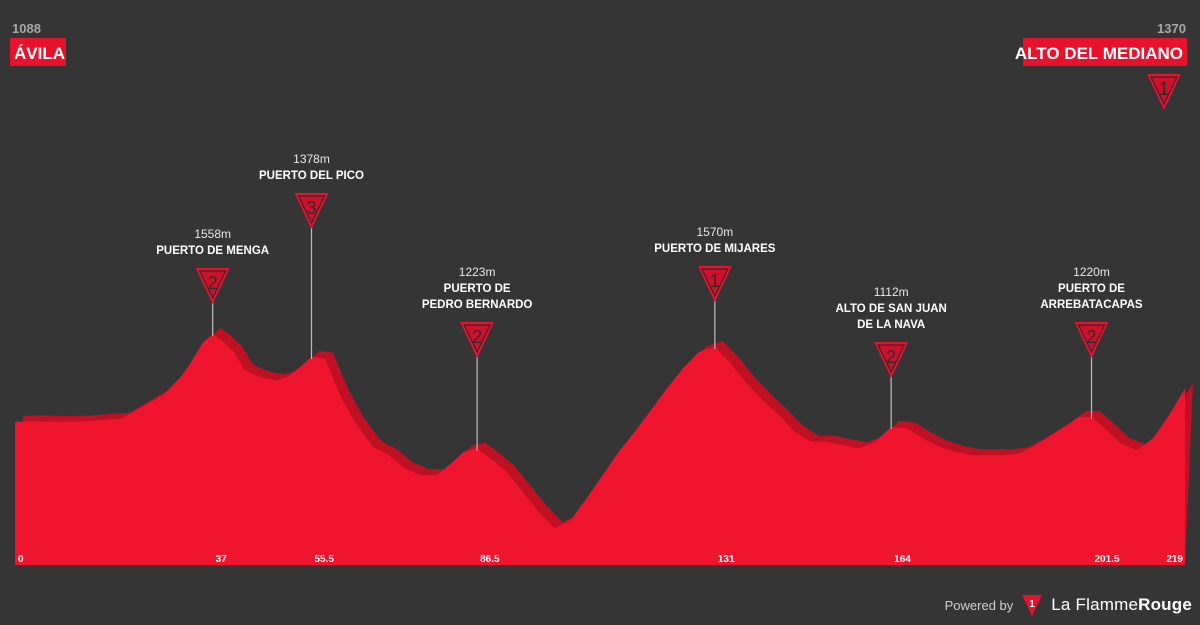 The image size is (1200, 625). I want to click on brand-name: La FlammeRouge, so click(1121, 605).